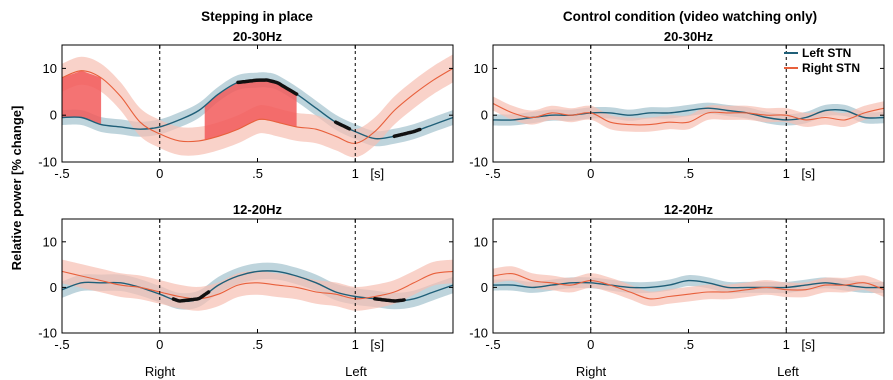  I want to click on bottom-label-right-left-panel: Right, so click(160, 371).